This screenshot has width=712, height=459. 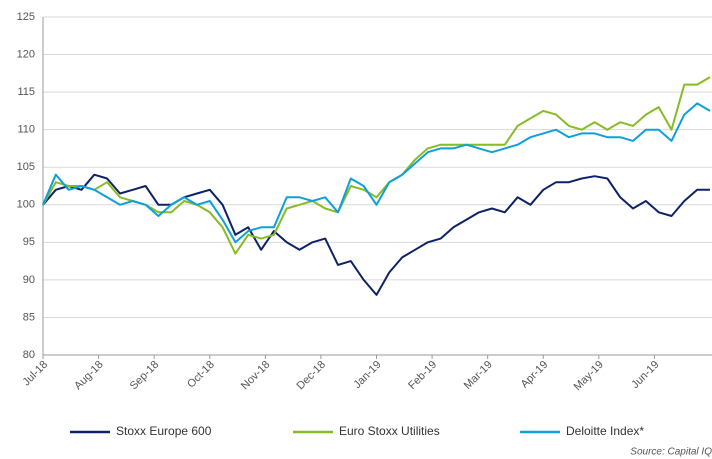 What do you see at coordinates (26, 130) in the screenshot?
I see `y-tick-label: 110` at bounding box center [26, 130].